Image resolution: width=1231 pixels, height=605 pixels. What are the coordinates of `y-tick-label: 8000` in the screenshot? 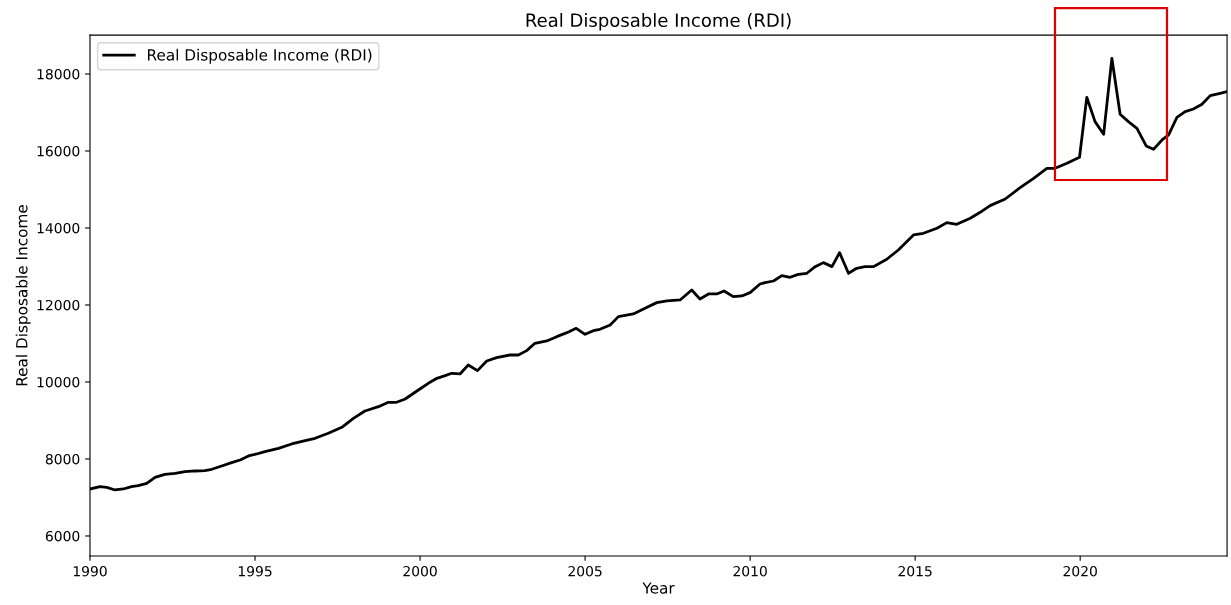 It's located at (62, 459).